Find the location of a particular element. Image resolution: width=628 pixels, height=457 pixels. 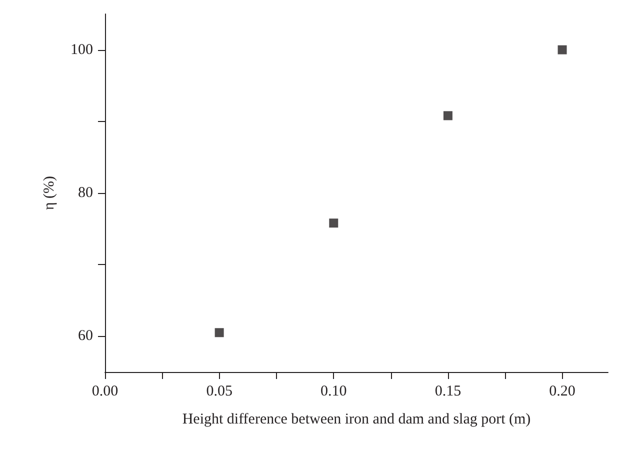

x-tick-label: 0.15 is located at coordinates (448, 392).